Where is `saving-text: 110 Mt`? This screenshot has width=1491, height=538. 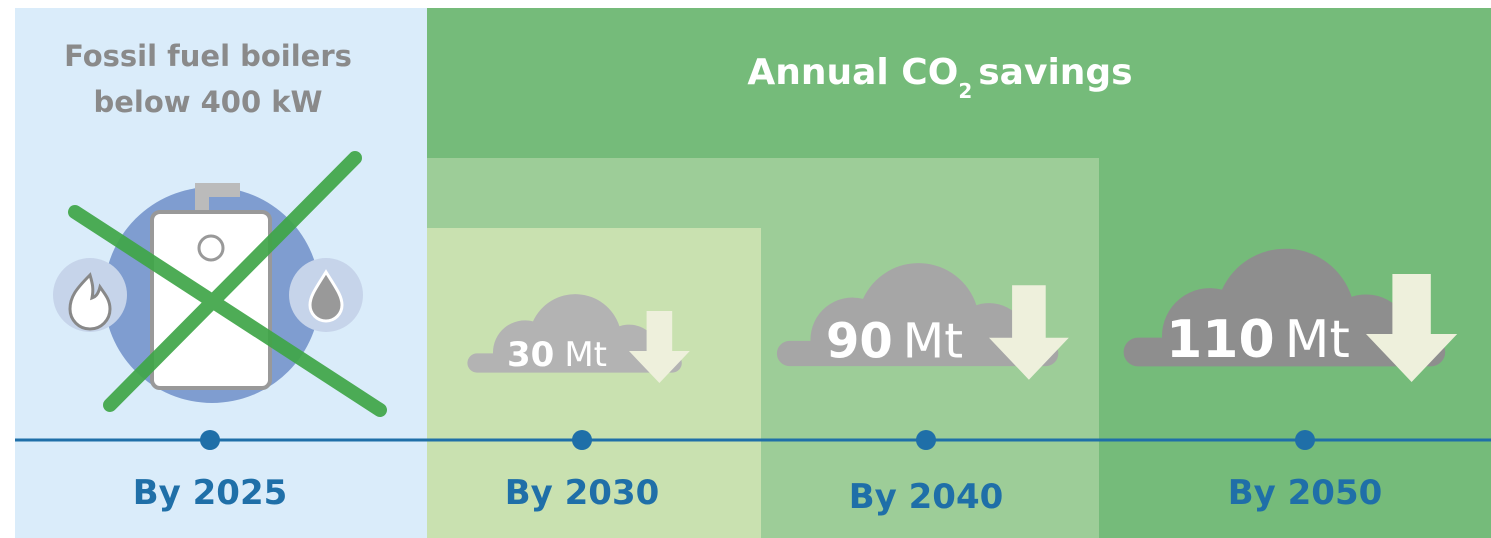 saving-text: 110 Mt is located at coordinates (1258, 340).